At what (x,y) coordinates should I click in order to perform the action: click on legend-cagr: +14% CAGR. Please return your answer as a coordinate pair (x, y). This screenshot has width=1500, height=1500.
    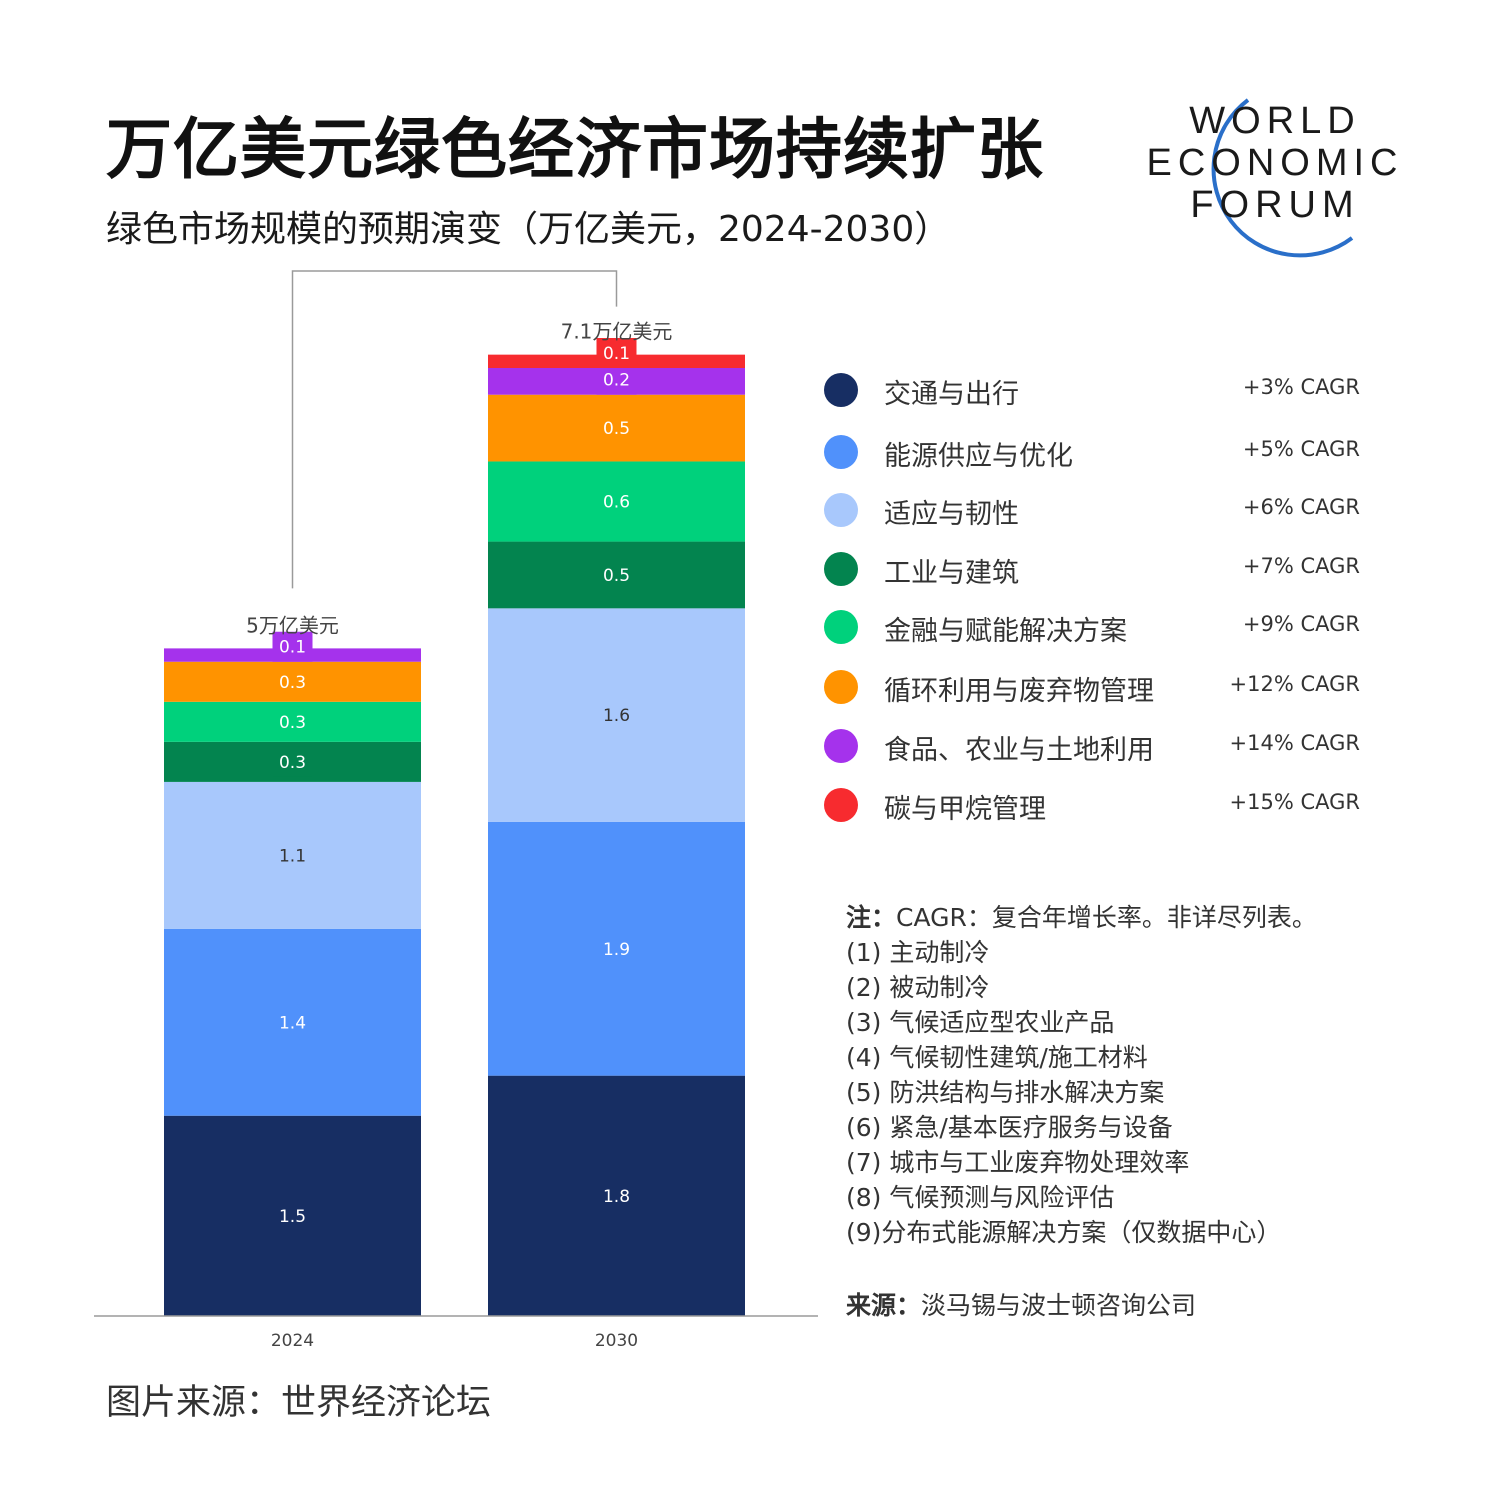
    Looking at the image, I should click on (1294, 743).